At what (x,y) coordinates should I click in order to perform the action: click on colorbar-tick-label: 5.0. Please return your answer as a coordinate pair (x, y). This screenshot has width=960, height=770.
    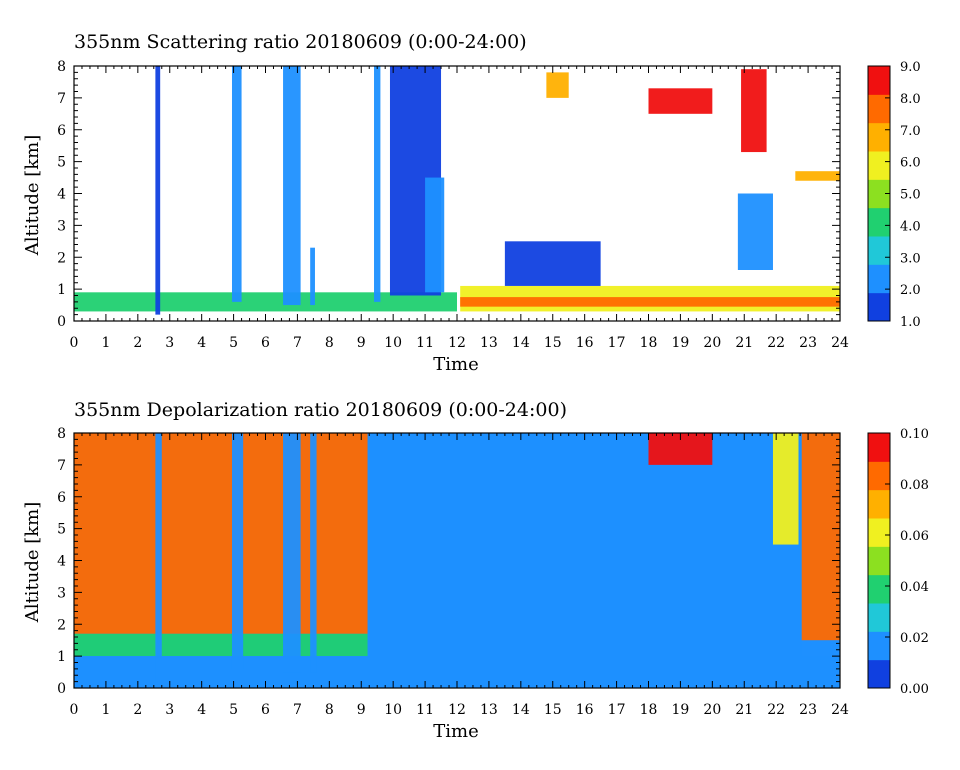
    Looking at the image, I should click on (910, 195).